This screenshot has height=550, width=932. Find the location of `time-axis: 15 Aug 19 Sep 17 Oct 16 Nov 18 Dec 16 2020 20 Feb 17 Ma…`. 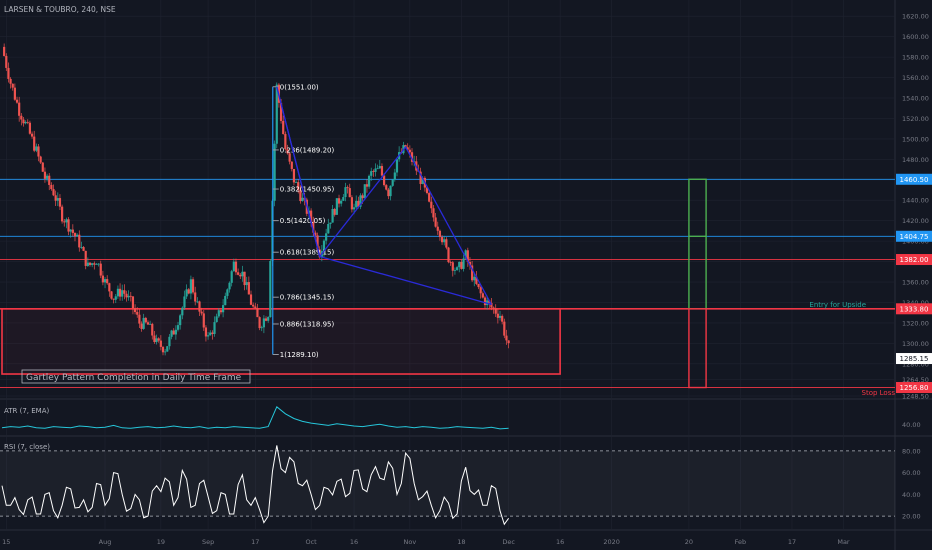

time-axis: 15 Aug 19 Sep 17 Oct 16 Nov 18 Dec 16 2020 20 Feb 17 Ma… is located at coordinates (426, 542).